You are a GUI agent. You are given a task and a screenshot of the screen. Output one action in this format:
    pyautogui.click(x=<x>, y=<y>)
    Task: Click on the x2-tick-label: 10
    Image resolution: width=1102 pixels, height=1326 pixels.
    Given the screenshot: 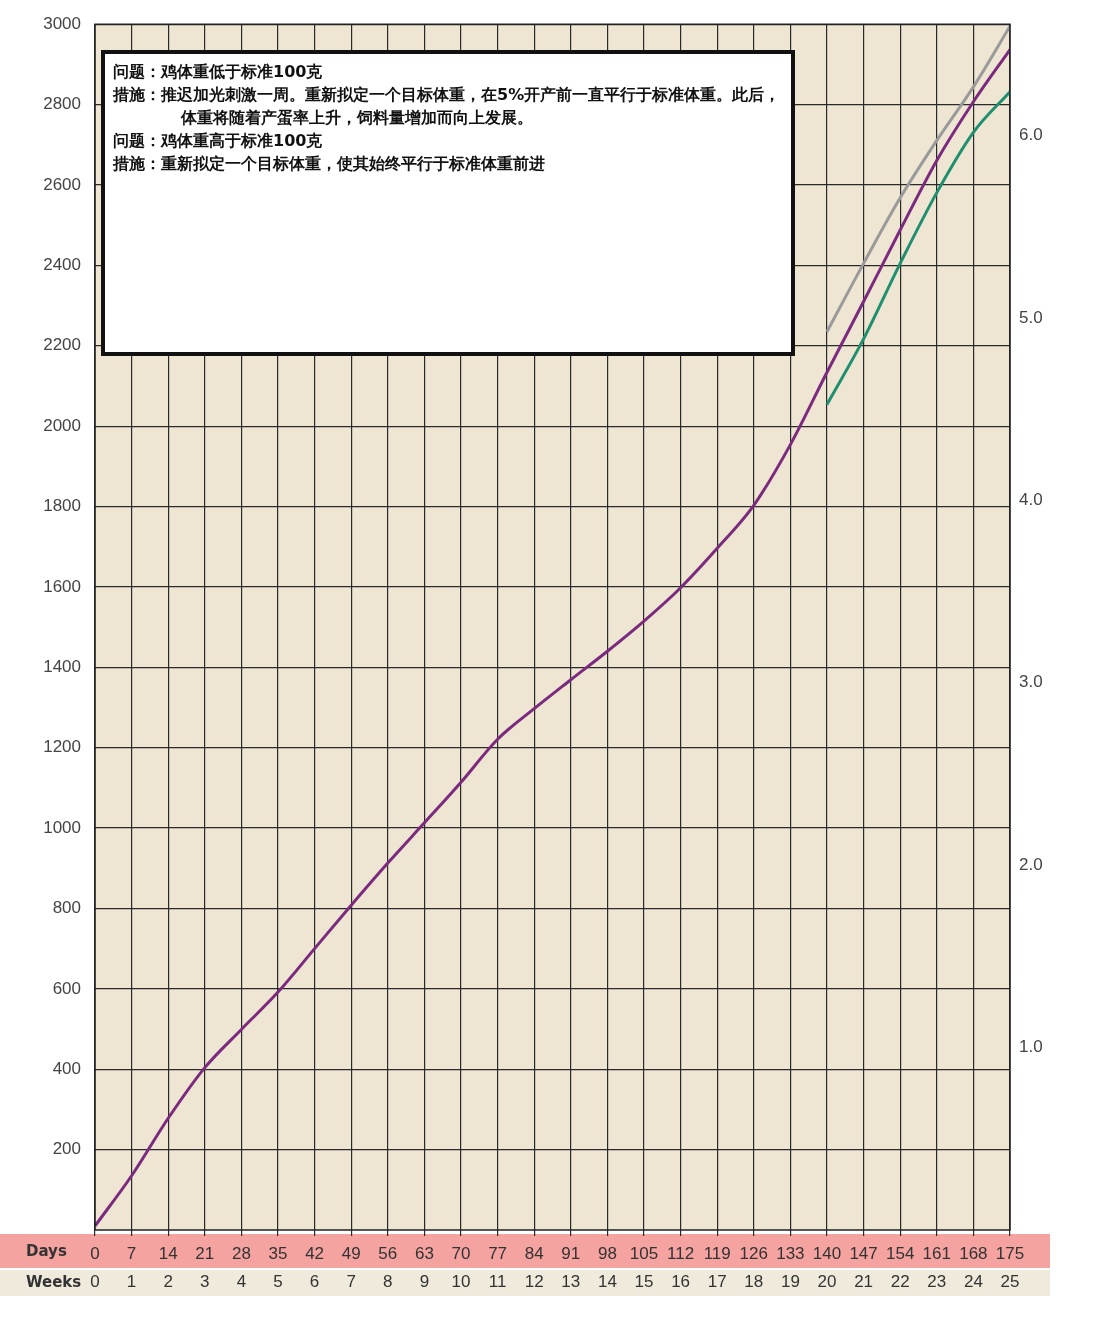 What is the action you would take?
    pyautogui.click(x=461, y=1281)
    